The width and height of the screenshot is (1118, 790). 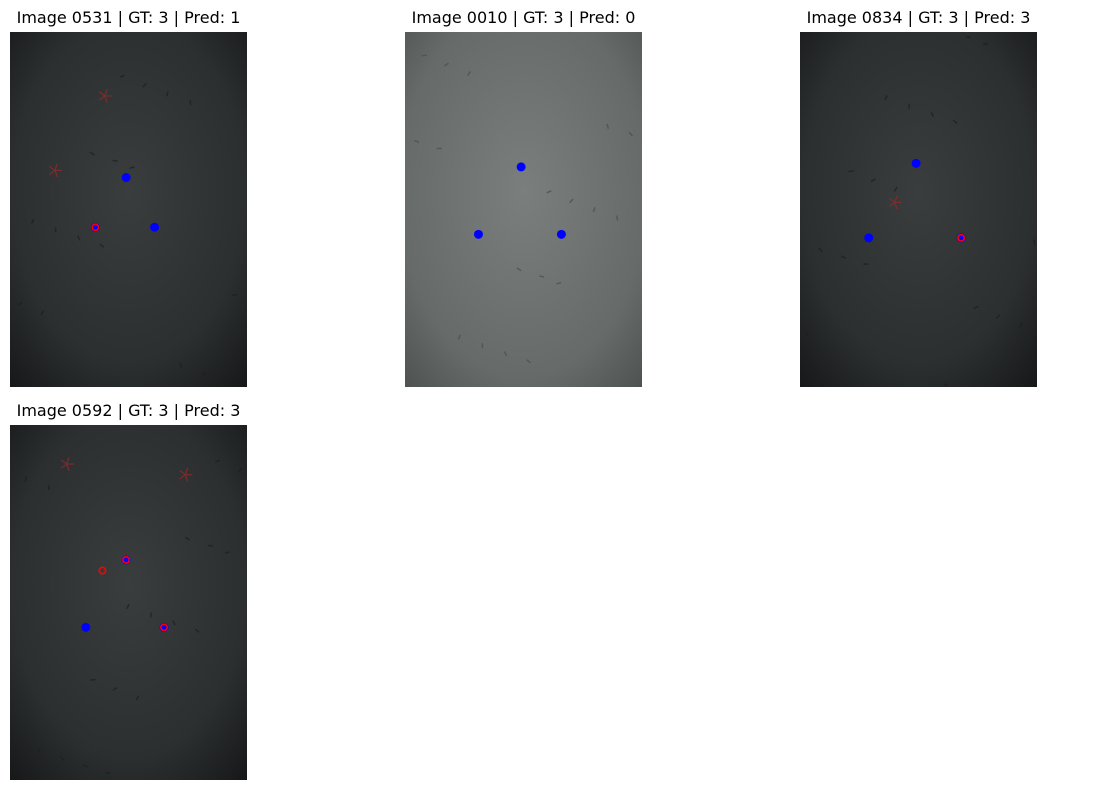 I want to click on panel-title: Image 0010 | GT: 3 | Pred: 0, so click(x=524, y=17).